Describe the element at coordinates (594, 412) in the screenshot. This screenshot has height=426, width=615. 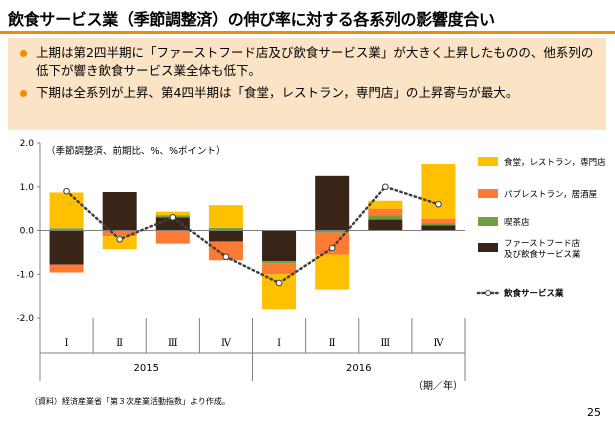
I see `page-number: 25` at that location.